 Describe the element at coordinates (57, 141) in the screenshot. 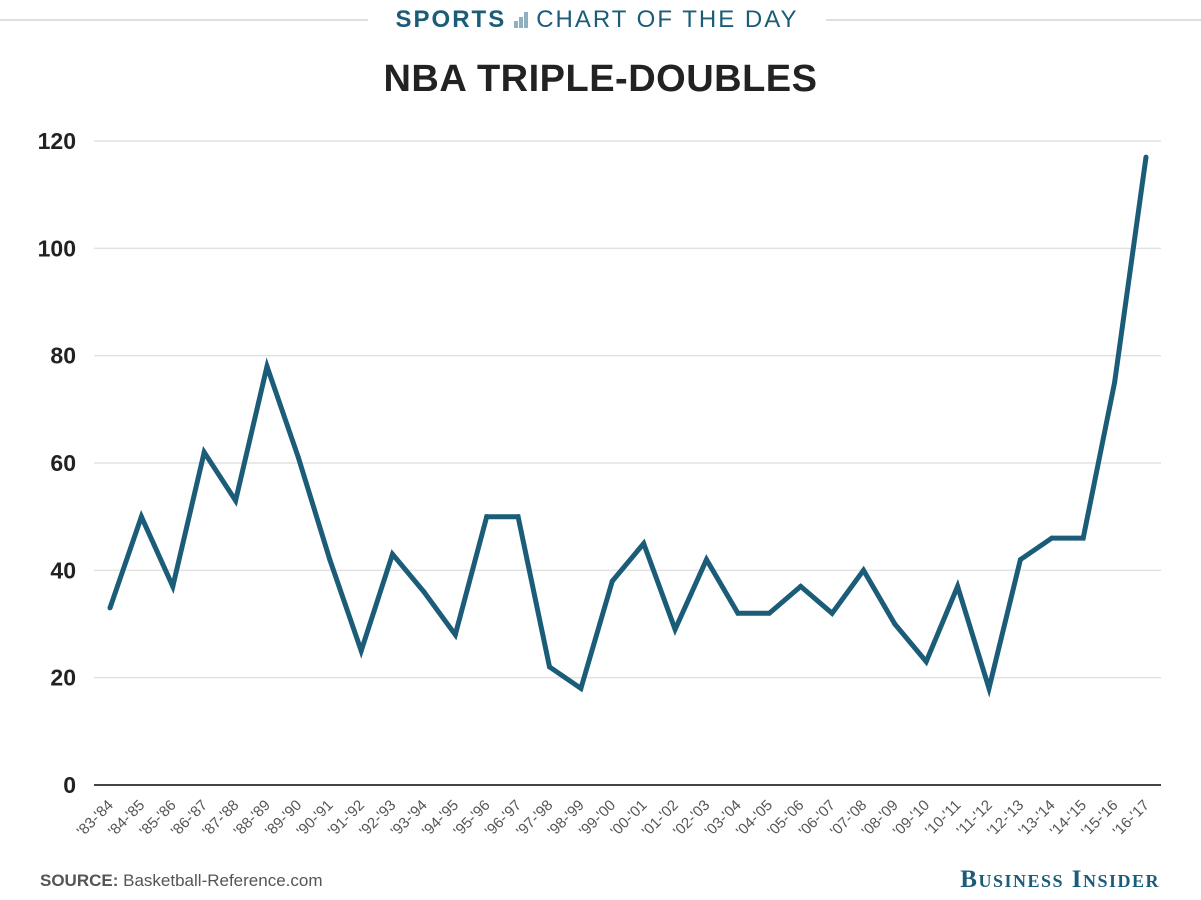

I see `y-tick-label: 120` at that location.